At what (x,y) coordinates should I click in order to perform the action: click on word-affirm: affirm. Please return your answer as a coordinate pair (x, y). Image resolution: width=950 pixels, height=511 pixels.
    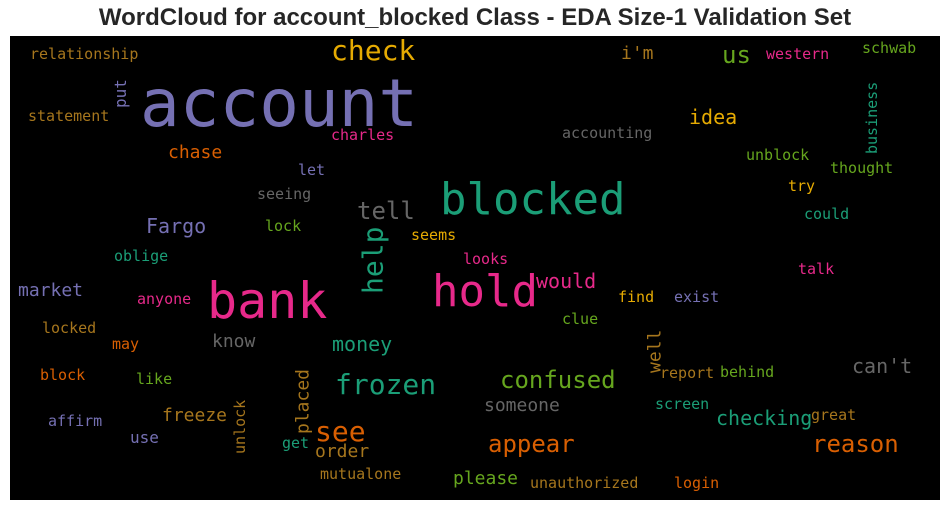
    Looking at the image, I should click on (75, 421).